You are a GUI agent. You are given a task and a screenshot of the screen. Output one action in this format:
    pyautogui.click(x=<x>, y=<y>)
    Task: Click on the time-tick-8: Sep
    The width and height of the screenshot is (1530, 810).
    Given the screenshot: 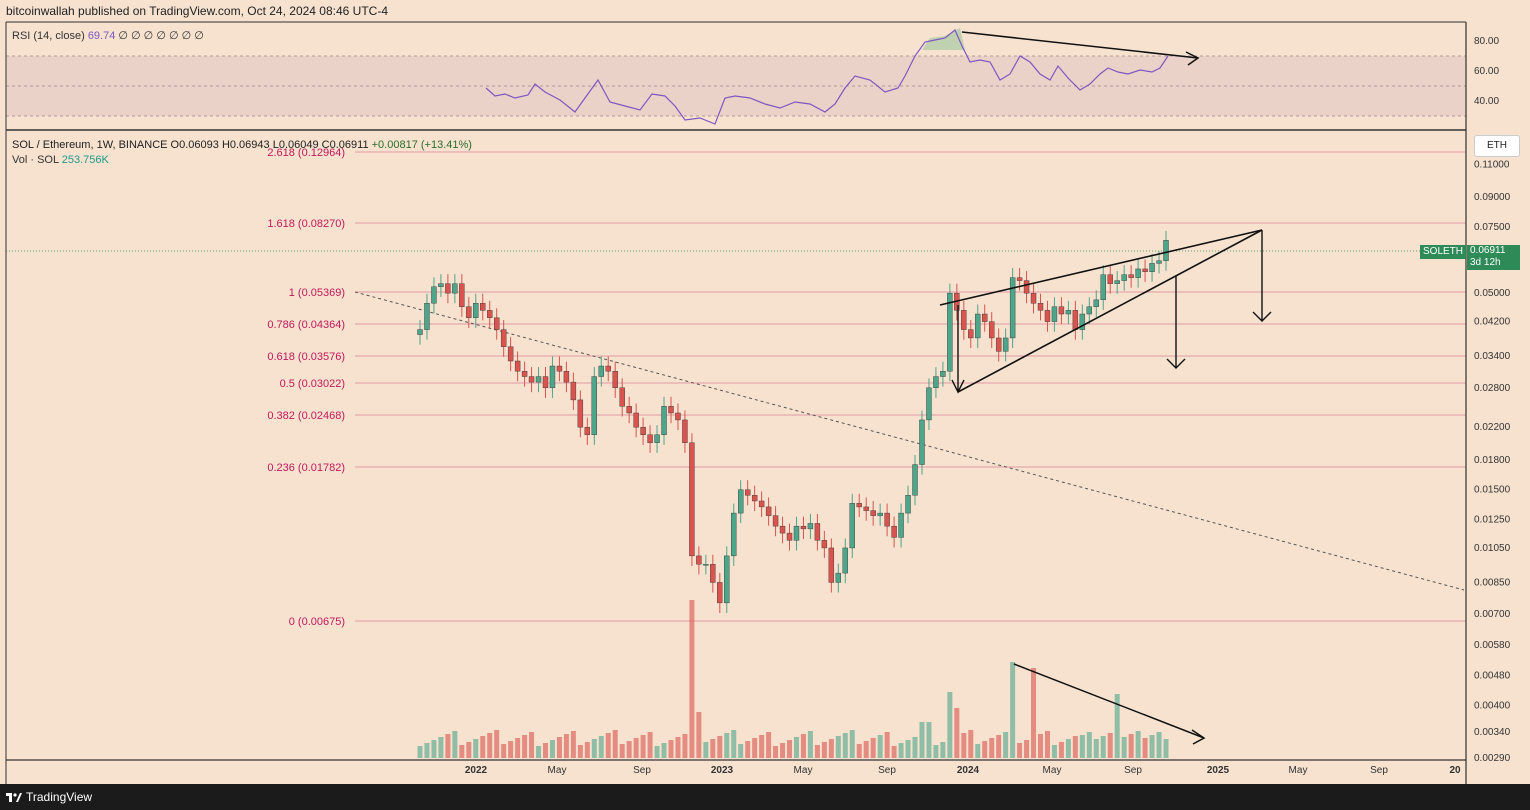 What is the action you would take?
    pyautogui.click(x=1133, y=770)
    